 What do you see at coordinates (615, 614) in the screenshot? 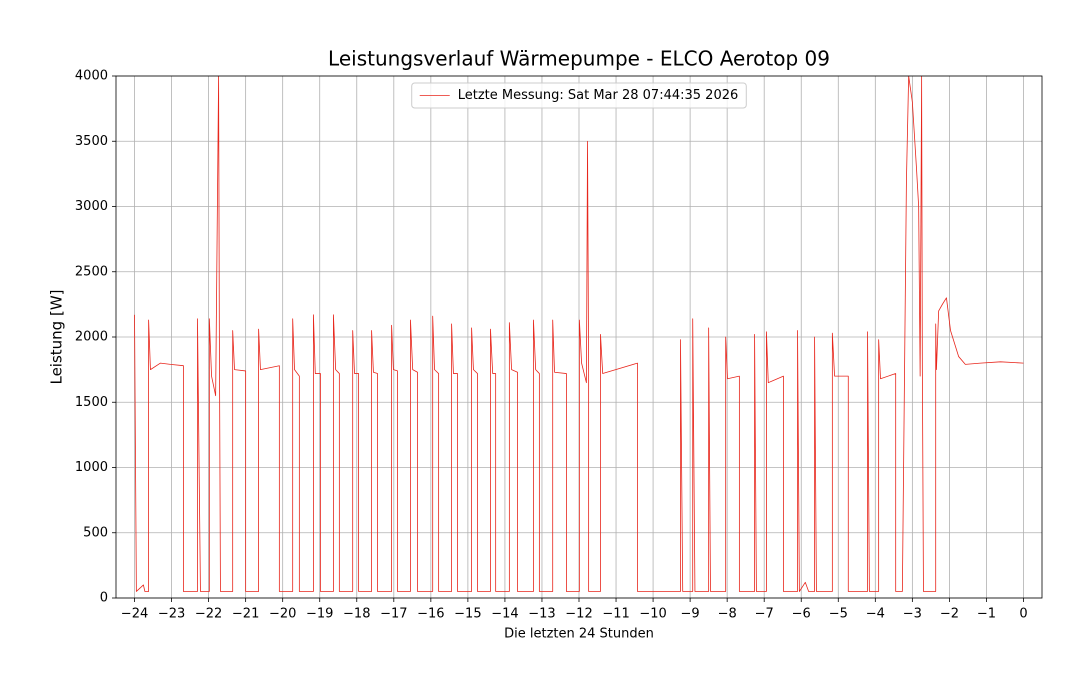
I see `x-tick-label: −11` at bounding box center [615, 614].